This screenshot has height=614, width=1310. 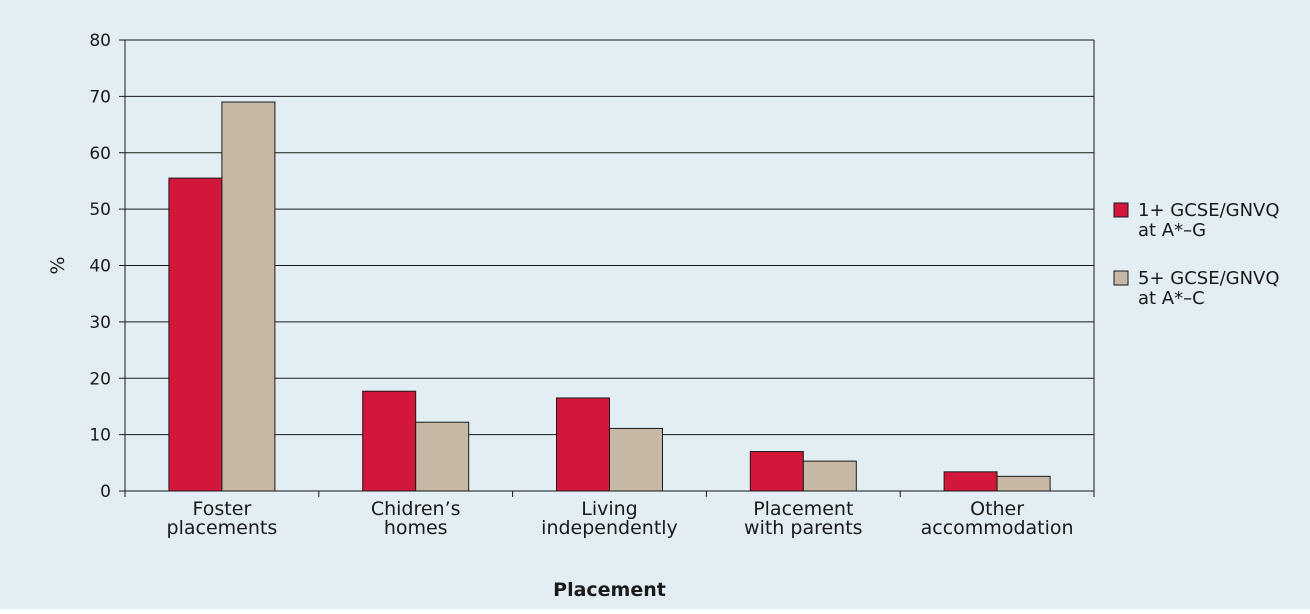 I want to click on y-tick-label: 50, so click(x=100, y=210).